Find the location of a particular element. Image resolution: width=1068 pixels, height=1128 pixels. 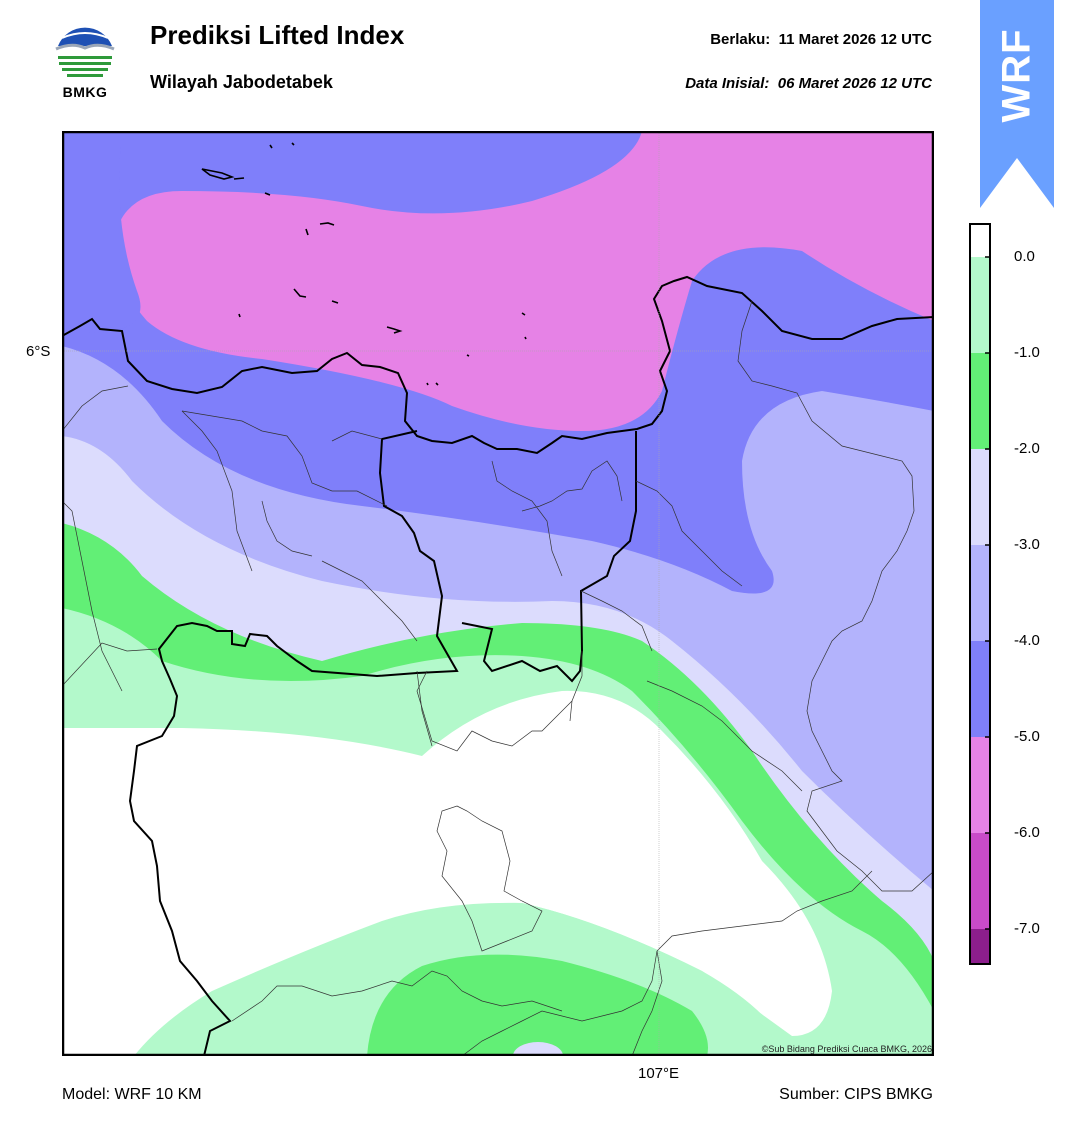

model-label: Model: WRF 10 KM is located at coordinates (132, 1094).